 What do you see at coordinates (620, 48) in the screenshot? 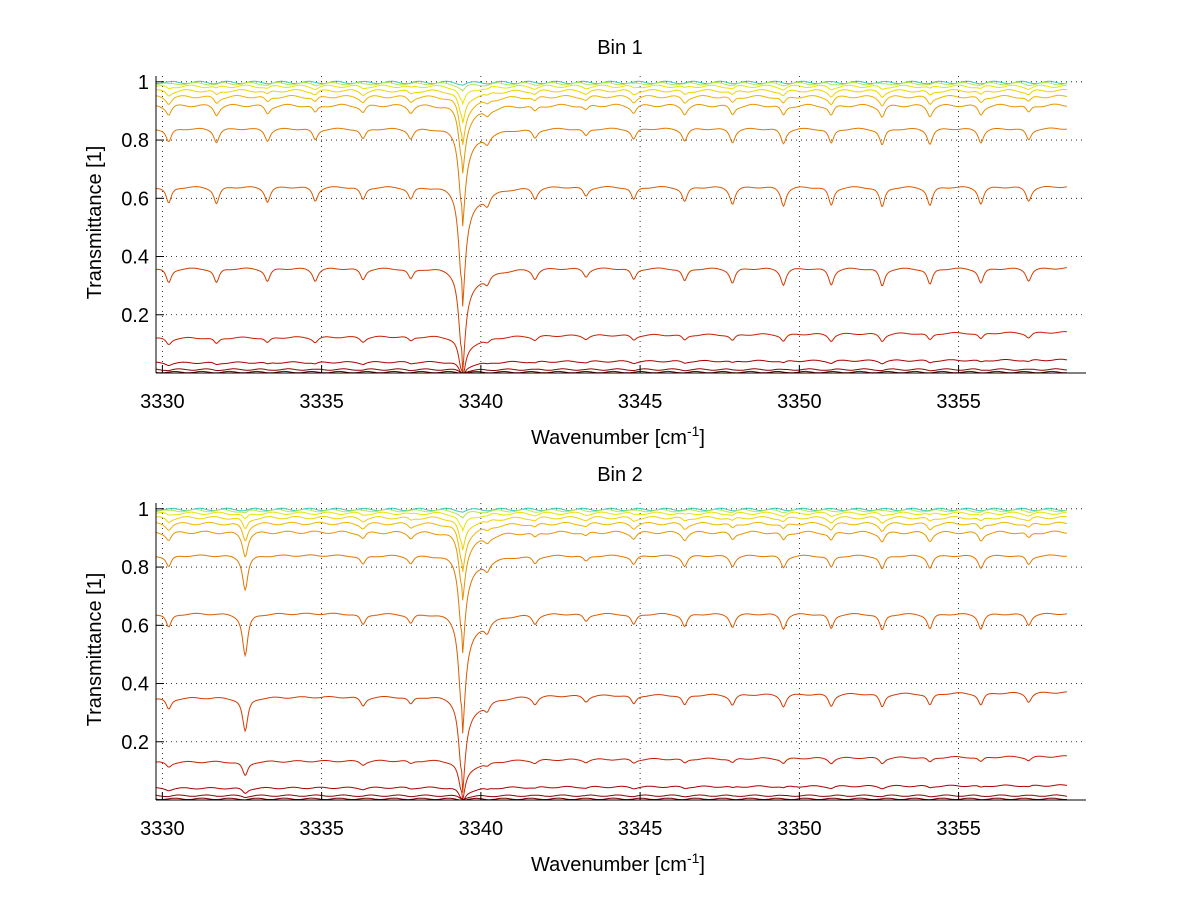
I see `chart-title: Bin 1` at bounding box center [620, 48].